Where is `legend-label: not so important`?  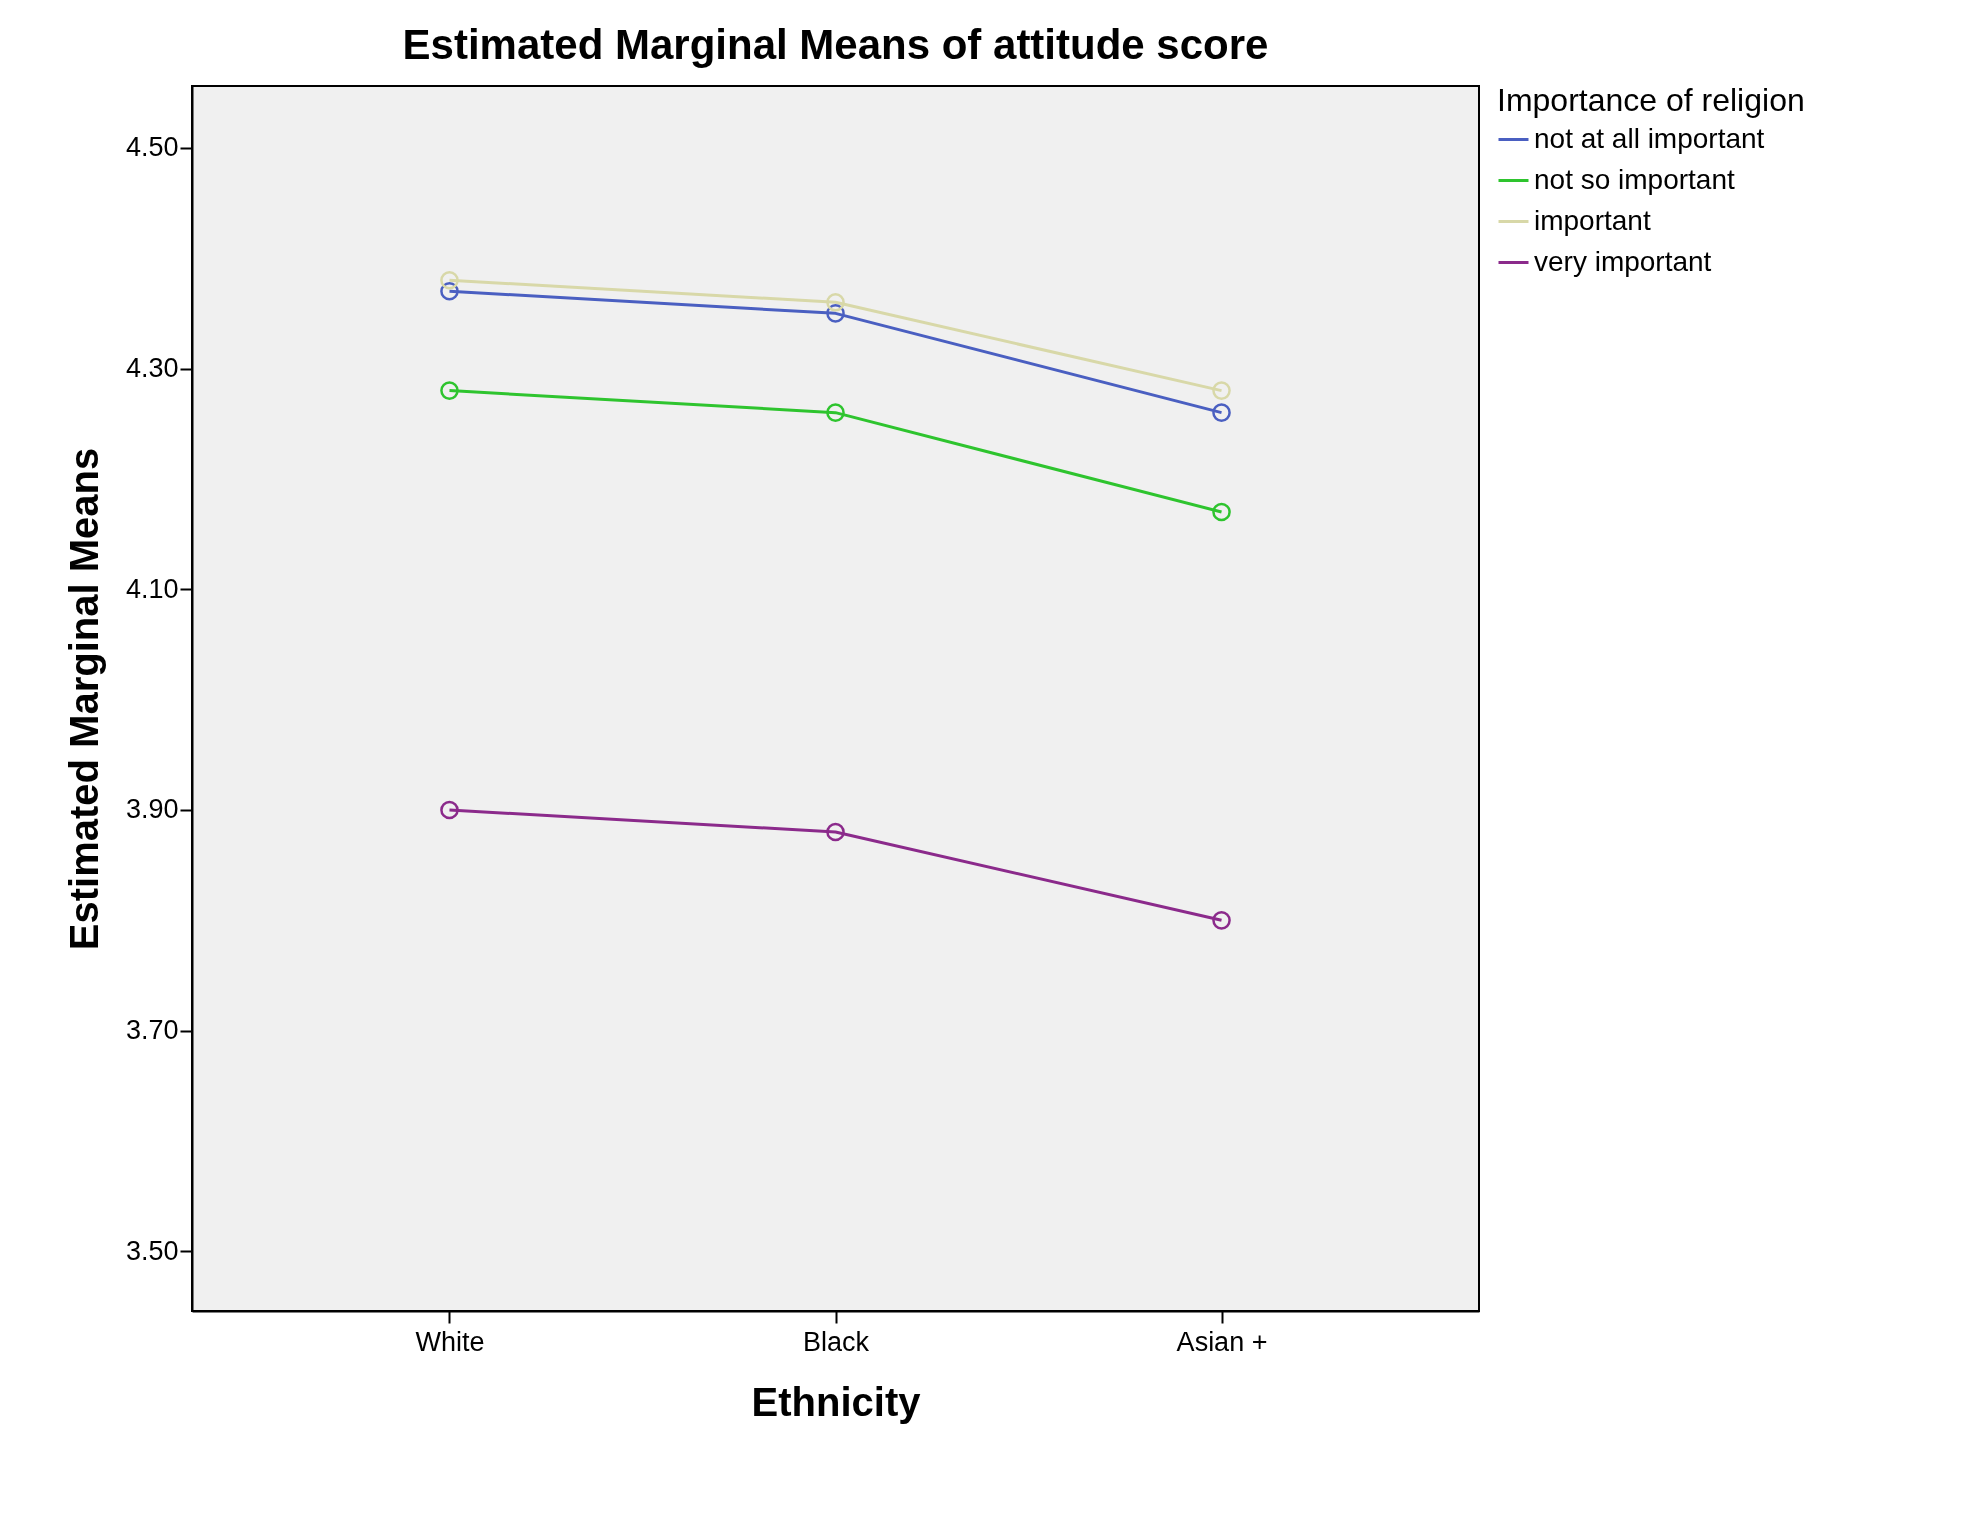
legend-label: not so important is located at coordinates (1634, 179).